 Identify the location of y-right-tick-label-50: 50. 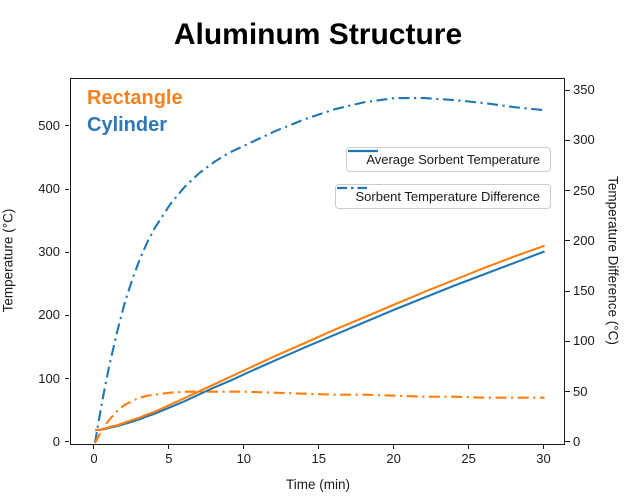
(580, 391).